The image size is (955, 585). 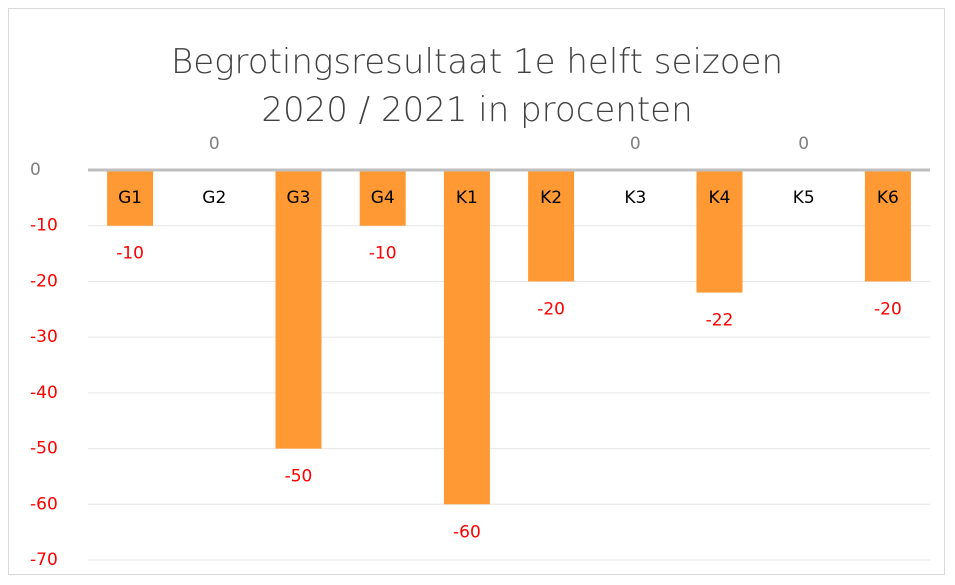 What do you see at coordinates (635, 198) in the screenshot?
I see `x-tick-label: K3` at bounding box center [635, 198].